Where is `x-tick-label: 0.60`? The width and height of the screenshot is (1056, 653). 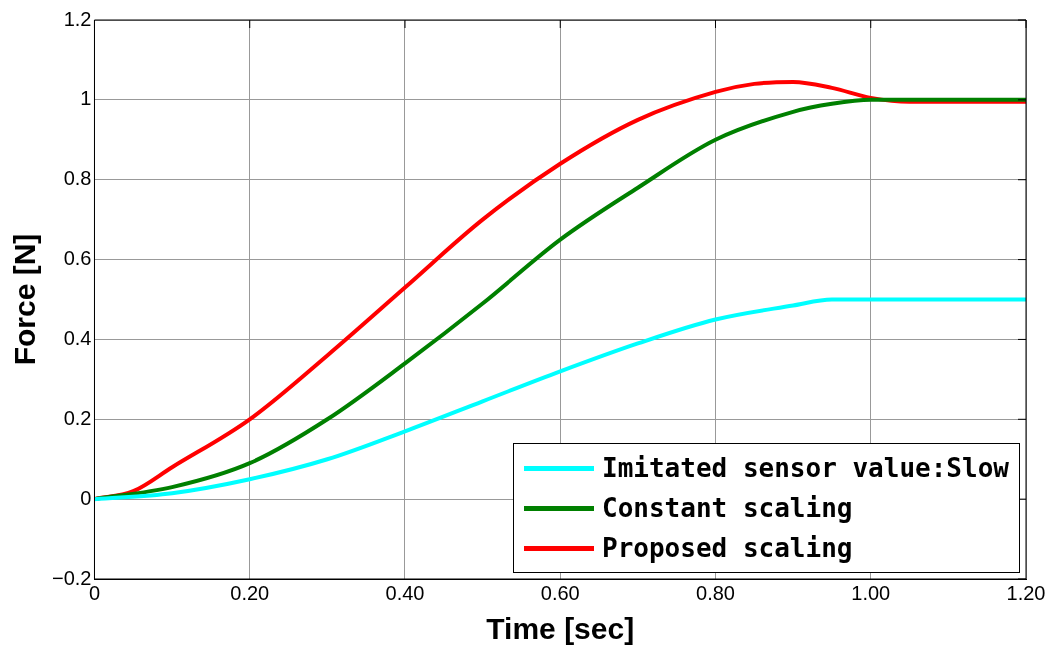 x-tick-label: 0.60 is located at coordinates (560, 592).